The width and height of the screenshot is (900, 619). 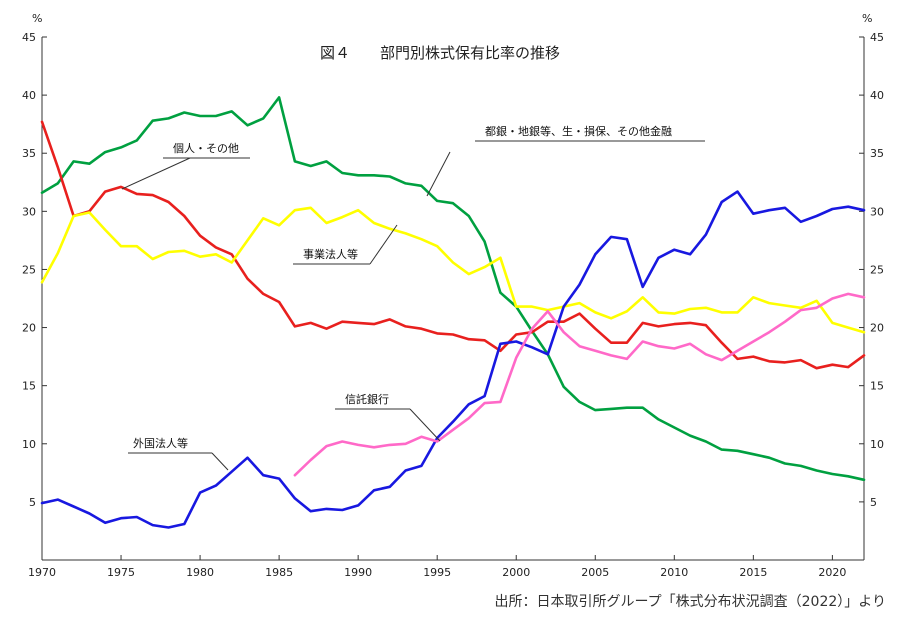 What do you see at coordinates (440, 53) in the screenshot?
I see `chart-title: 図４ 部門別株式保有比率の推移` at bounding box center [440, 53].